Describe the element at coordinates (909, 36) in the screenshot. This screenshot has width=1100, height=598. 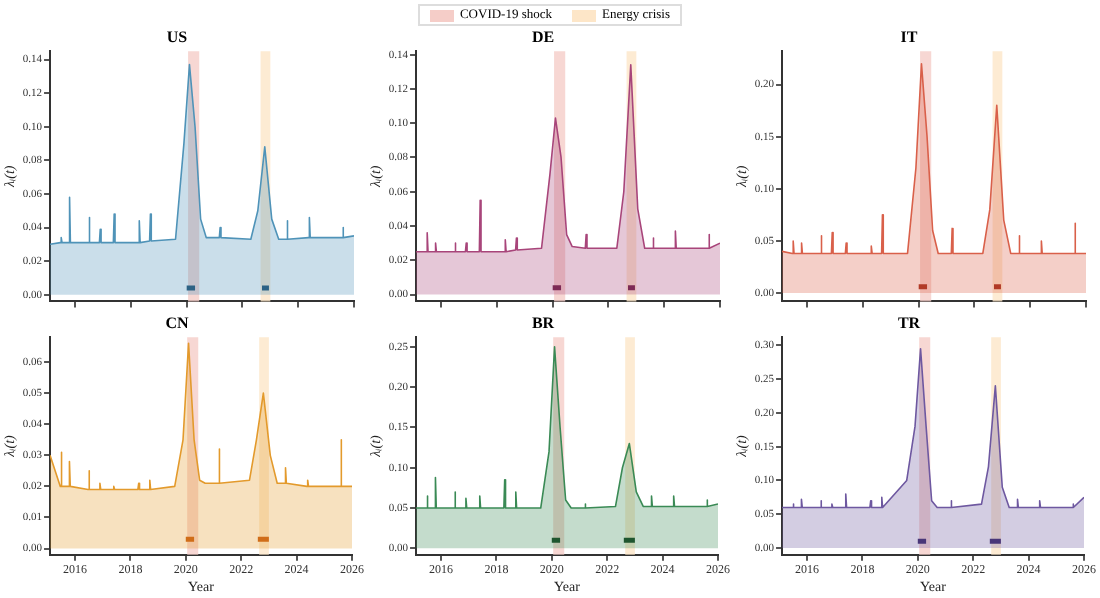
I see `chart-title: IT` at that location.